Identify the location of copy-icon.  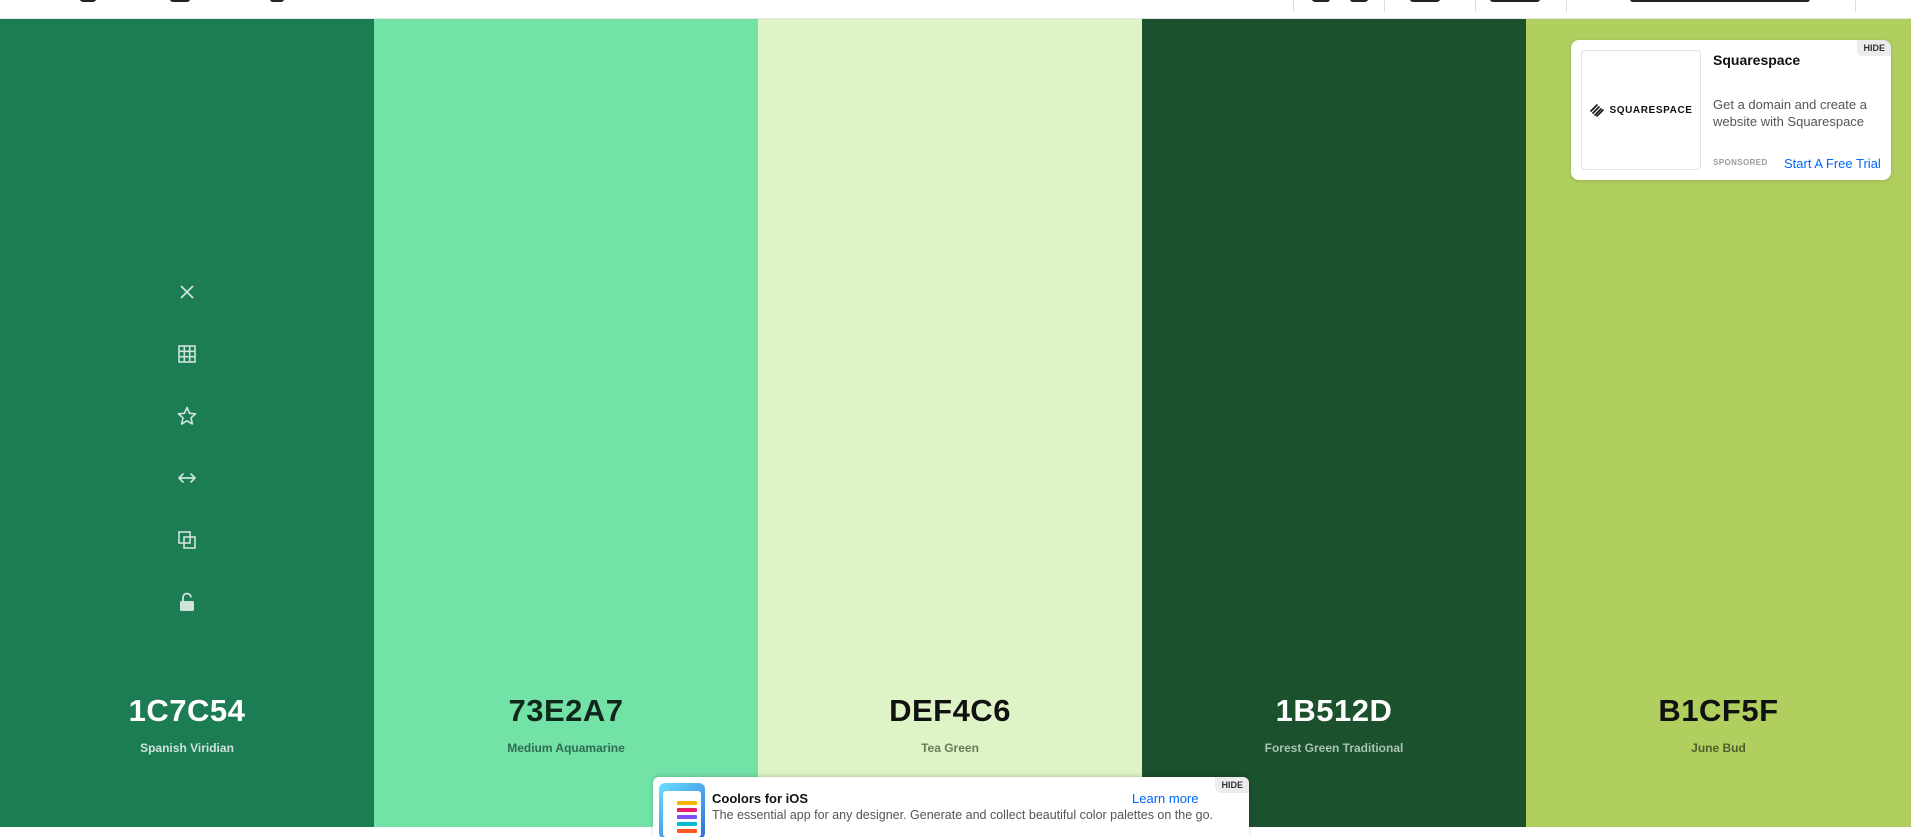
(187, 540).